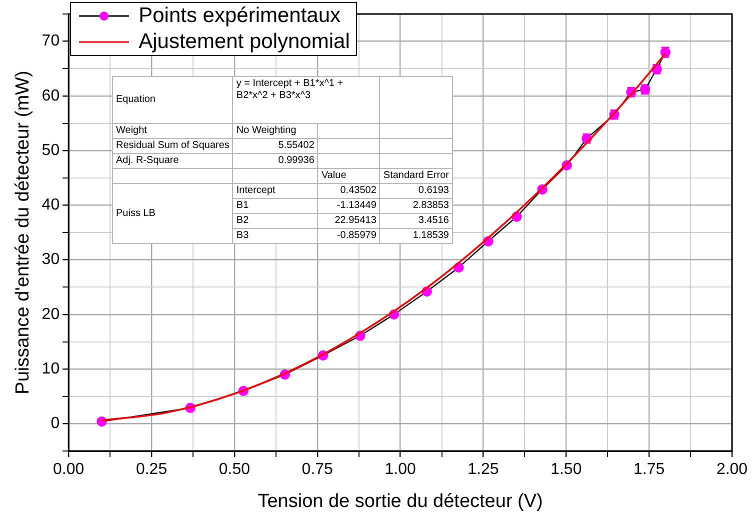 The width and height of the screenshot is (752, 519). What do you see at coordinates (51, 369) in the screenshot?
I see `y-tick-label: 10` at bounding box center [51, 369].